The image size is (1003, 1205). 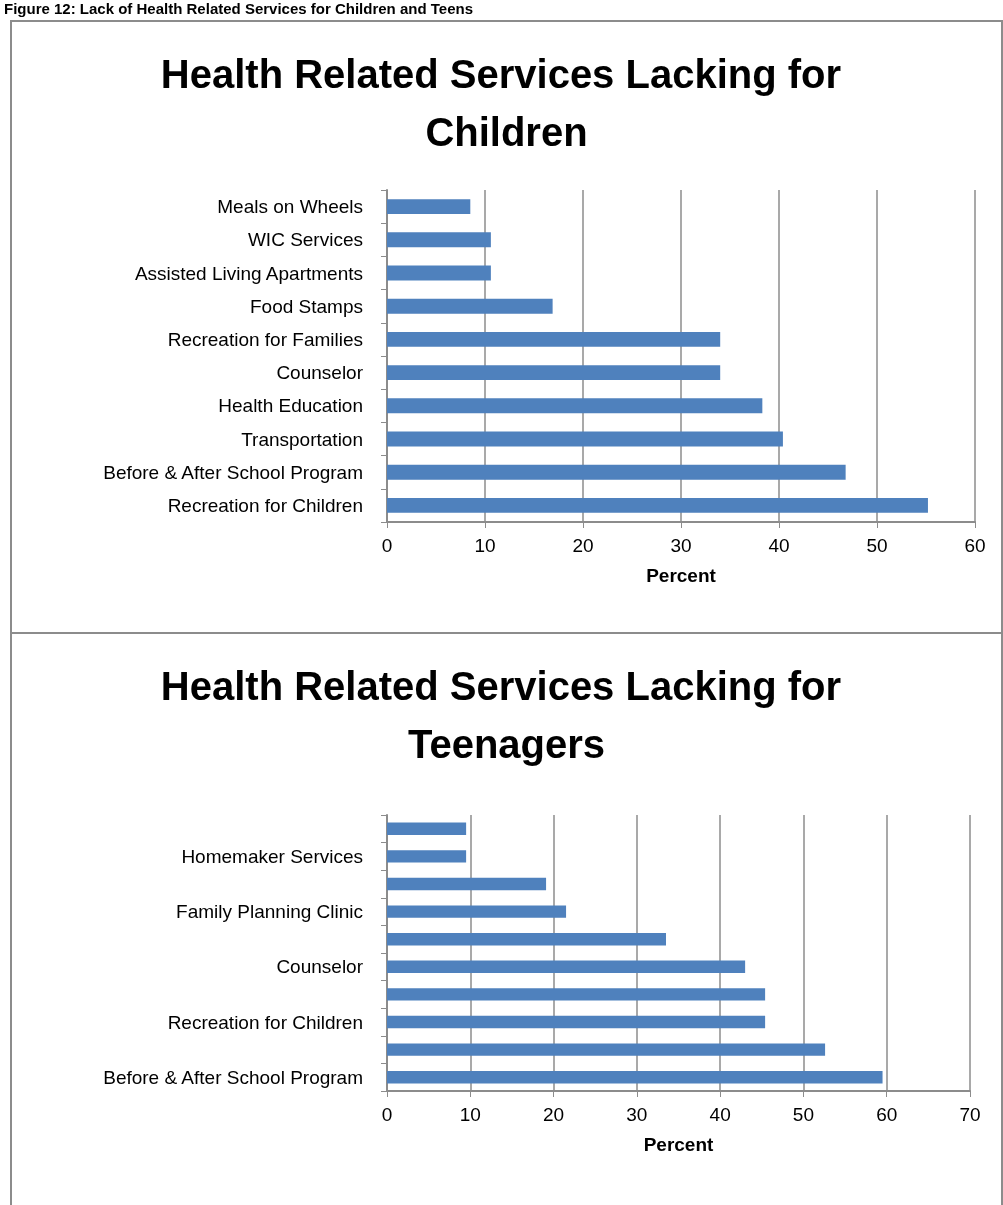 I want to click on y-tick-label: Transportation, so click(x=302, y=439).